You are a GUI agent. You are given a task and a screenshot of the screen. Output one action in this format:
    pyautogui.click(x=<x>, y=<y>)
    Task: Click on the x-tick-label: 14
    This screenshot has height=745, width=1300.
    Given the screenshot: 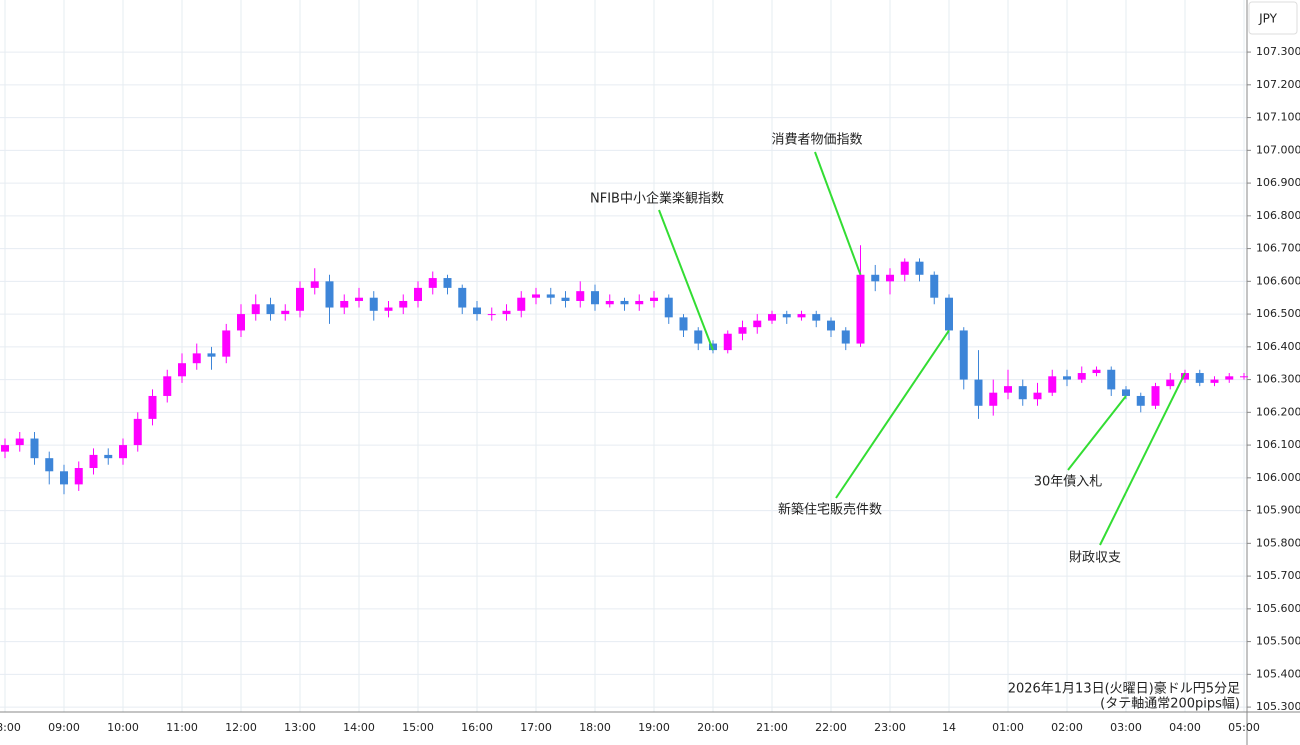 What is the action you would take?
    pyautogui.click(x=949, y=727)
    